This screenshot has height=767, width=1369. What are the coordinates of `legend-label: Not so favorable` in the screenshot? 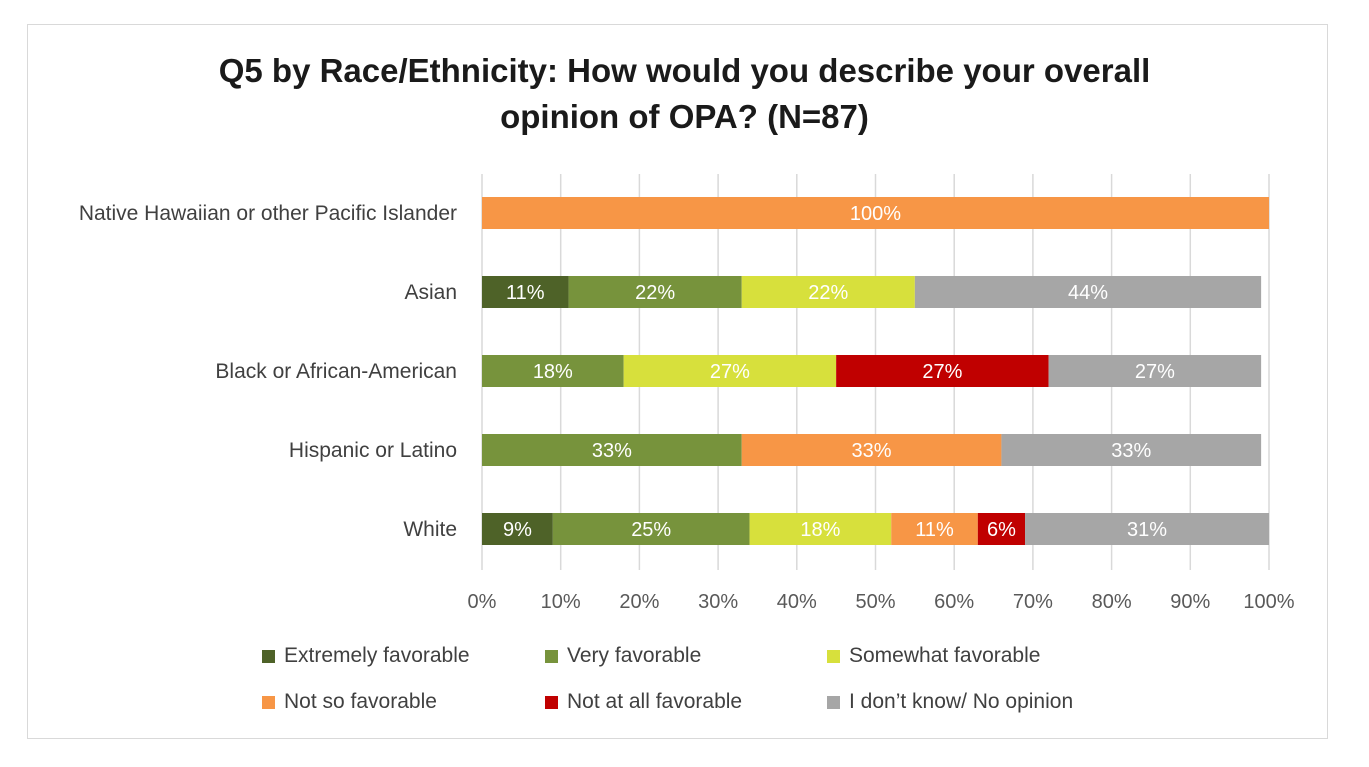 It's located at (360, 701).